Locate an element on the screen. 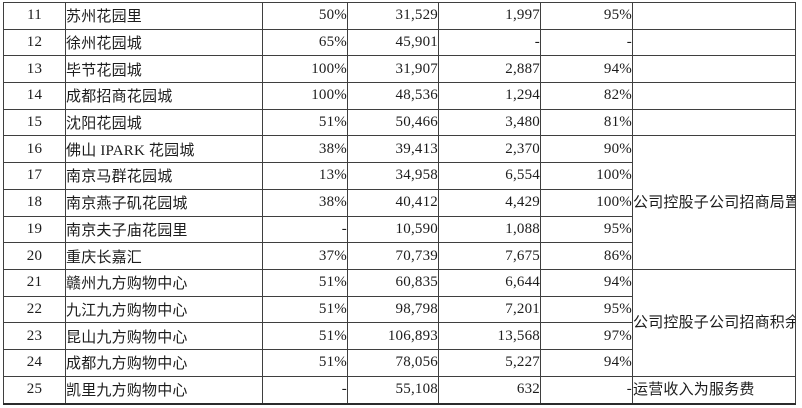  value-col-2: 13,568 is located at coordinates (489, 336).